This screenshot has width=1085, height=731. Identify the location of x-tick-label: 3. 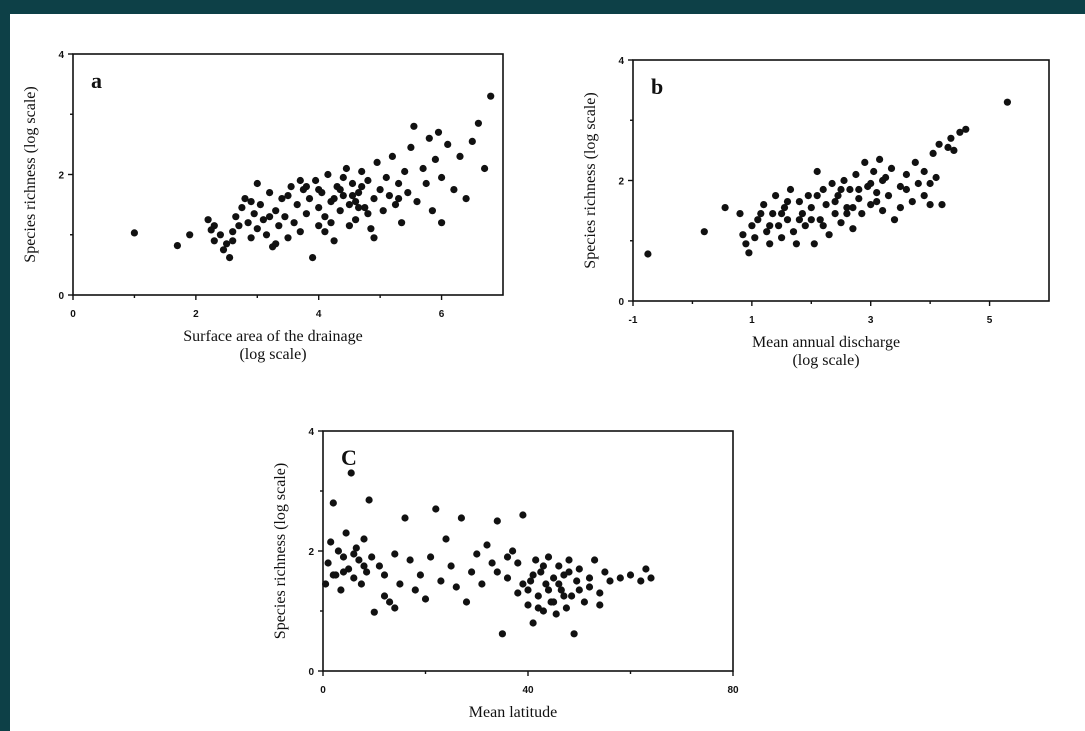
(871, 320).